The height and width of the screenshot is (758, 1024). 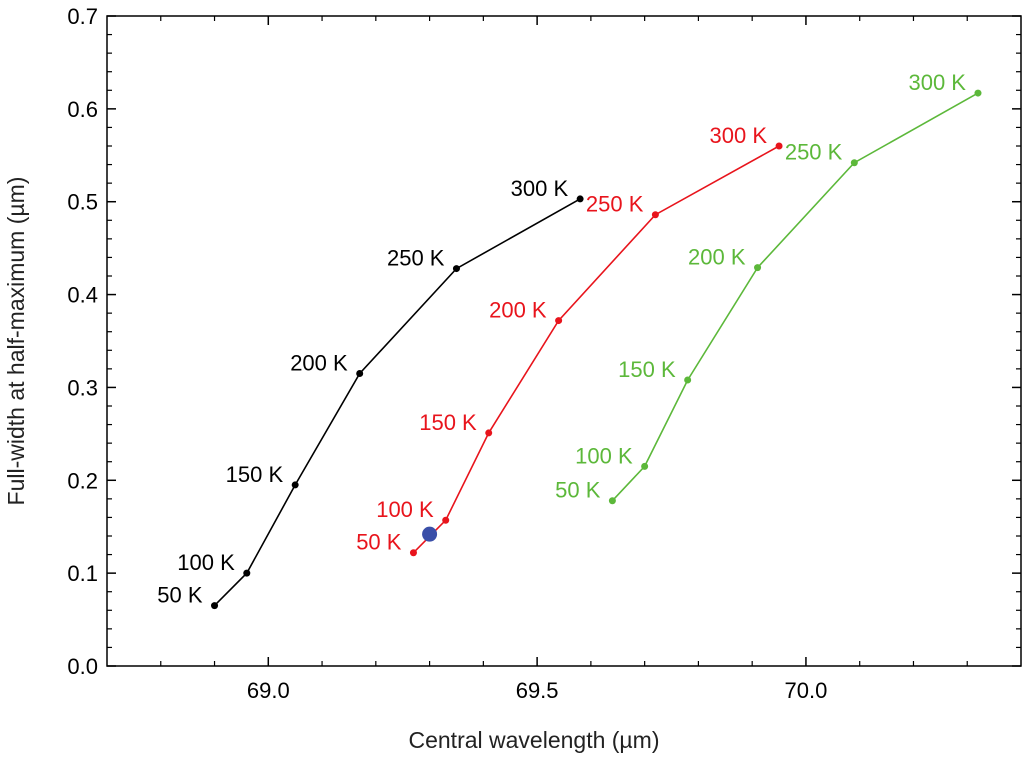 What do you see at coordinates (82, 387) in the screenshot?
I see `y-tick-label: 0.3` at bounding box center [82, 387].